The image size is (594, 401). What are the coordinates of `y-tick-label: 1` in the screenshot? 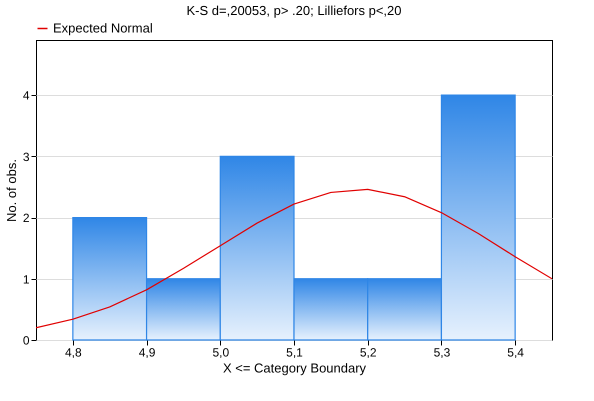 It's located at (26, 279).